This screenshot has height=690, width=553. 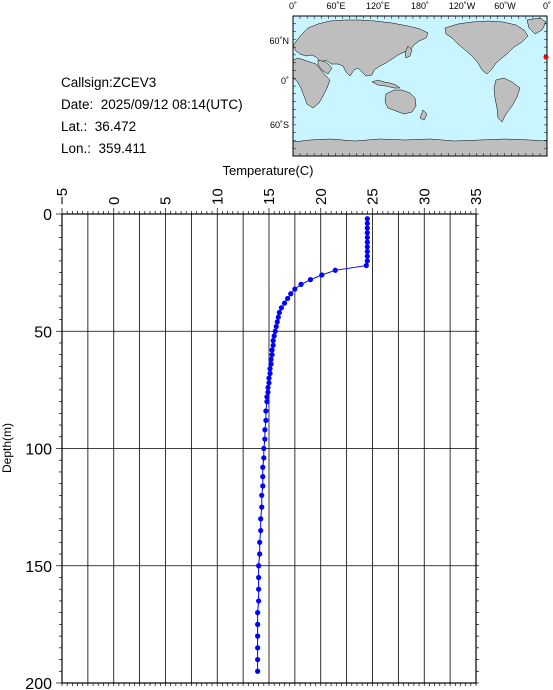 What do you see at coordinates (547, 6) in the screenshot?
I see `map-lon-label: 0˚` at bounding box center [547, 6].